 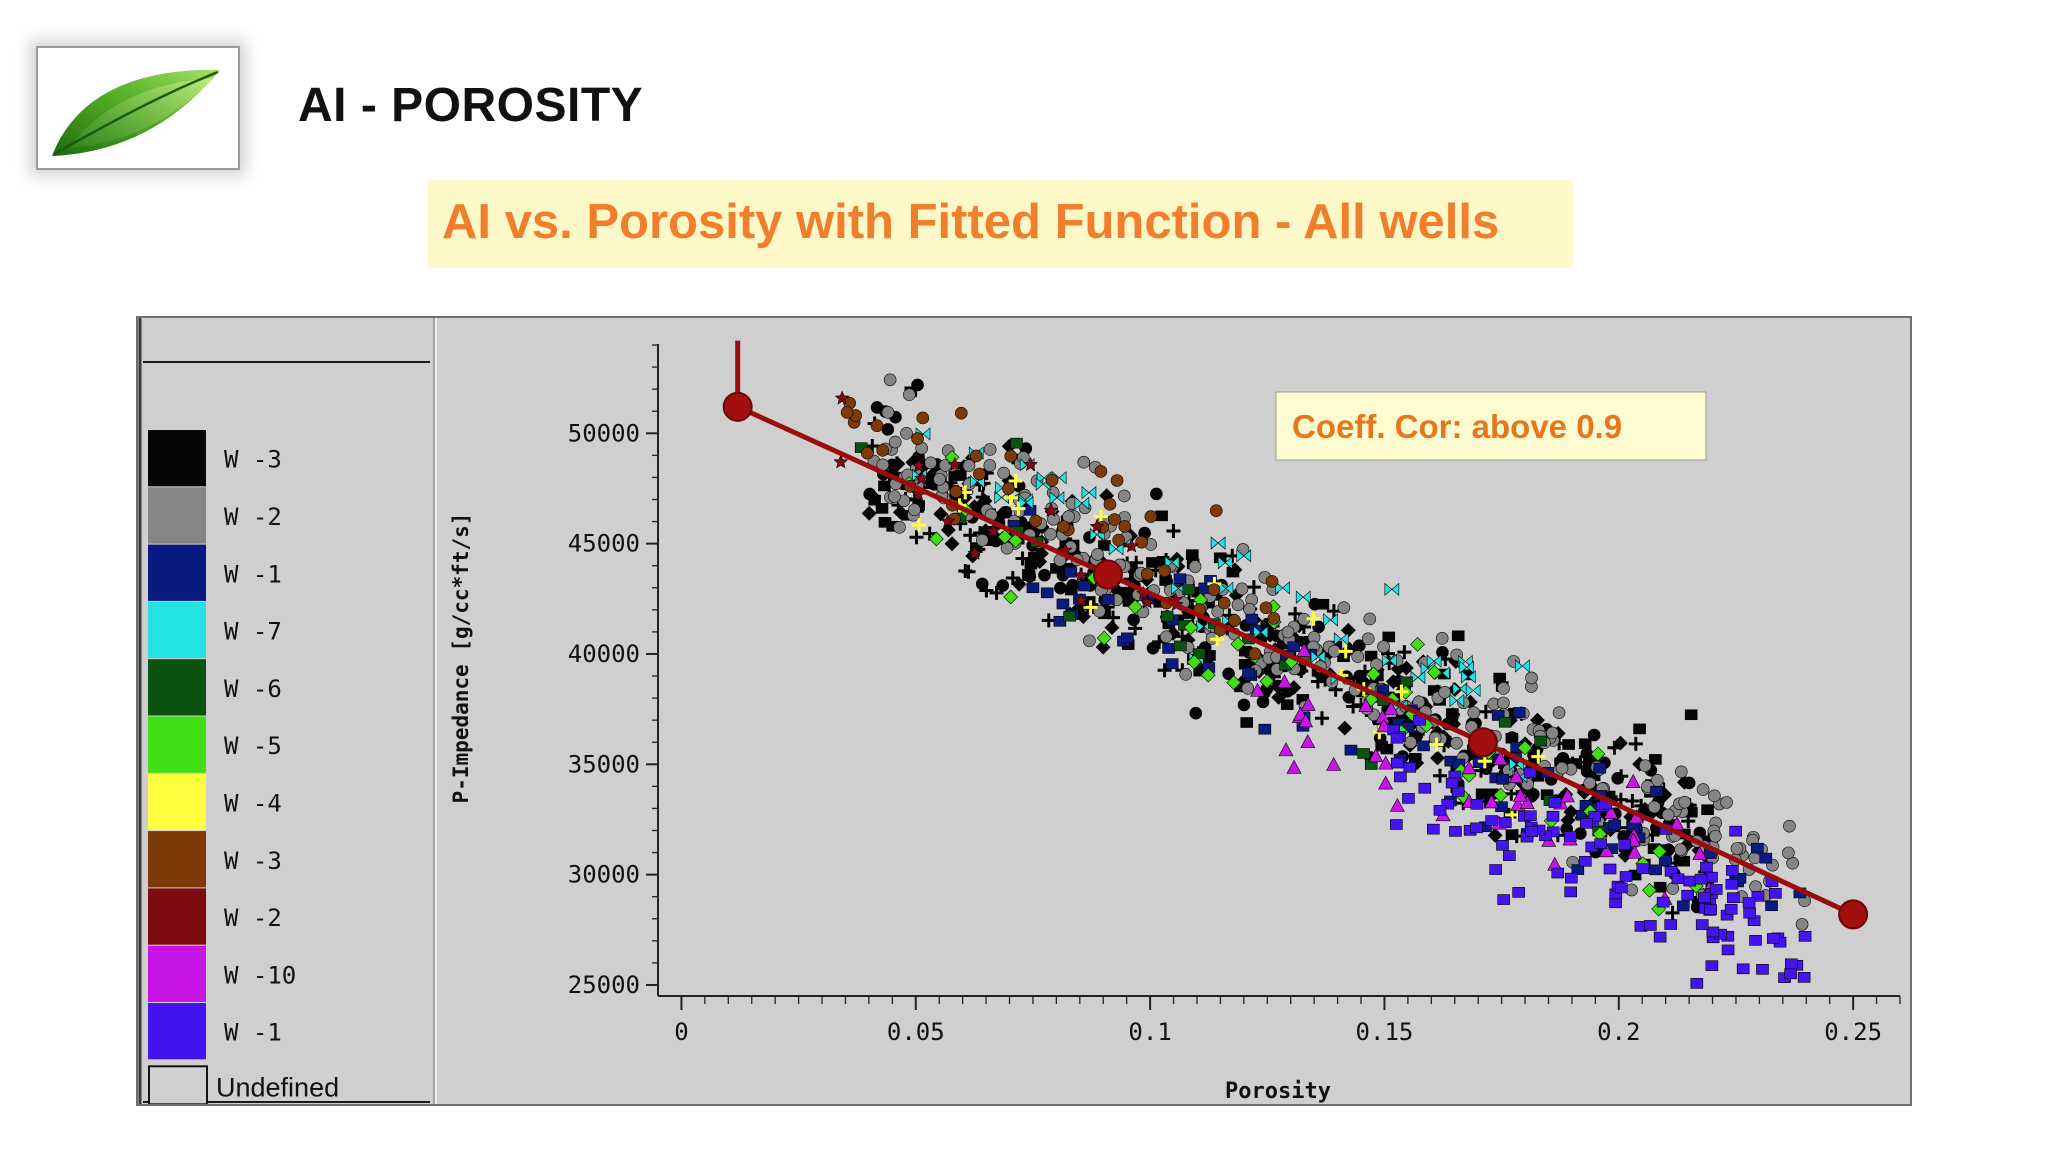 I want to click on fit-node, so click(x=1107, y=574).